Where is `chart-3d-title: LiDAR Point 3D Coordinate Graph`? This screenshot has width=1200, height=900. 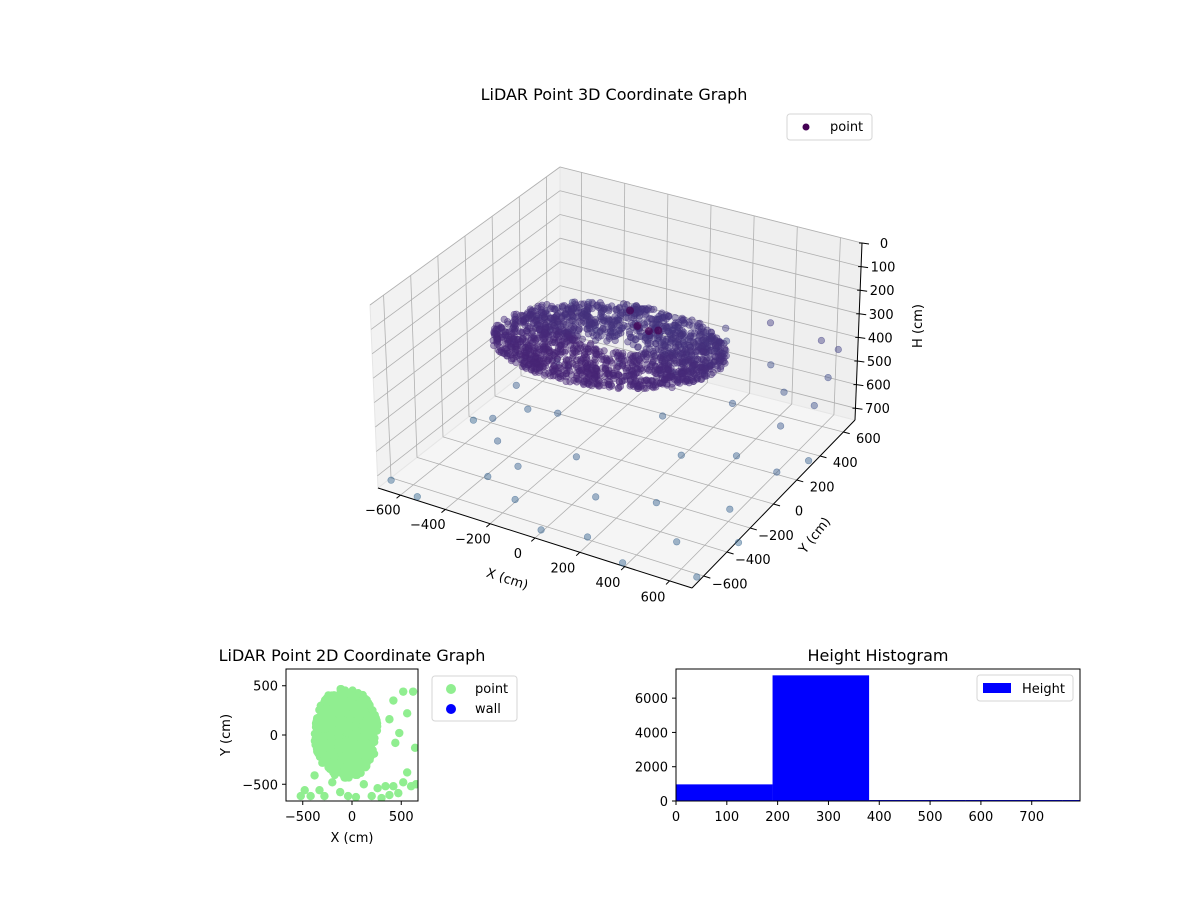
chart-3d-title: LiDAR Point 3D Coordinate Graph is located at coordinates (614, 94).